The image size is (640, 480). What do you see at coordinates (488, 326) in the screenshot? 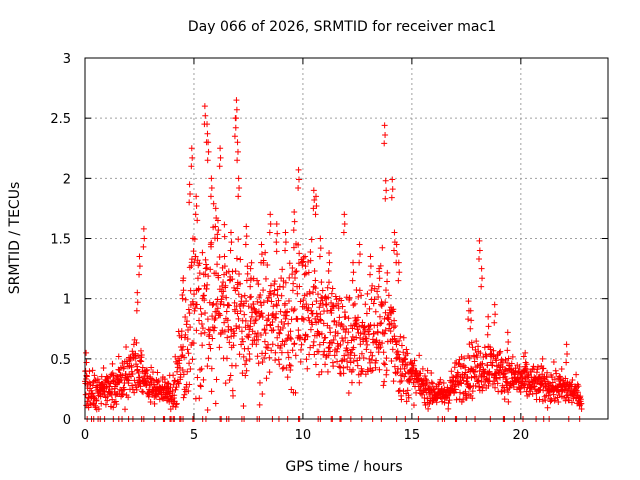
I see `data-point-2048` at bounding box center [488, 326].